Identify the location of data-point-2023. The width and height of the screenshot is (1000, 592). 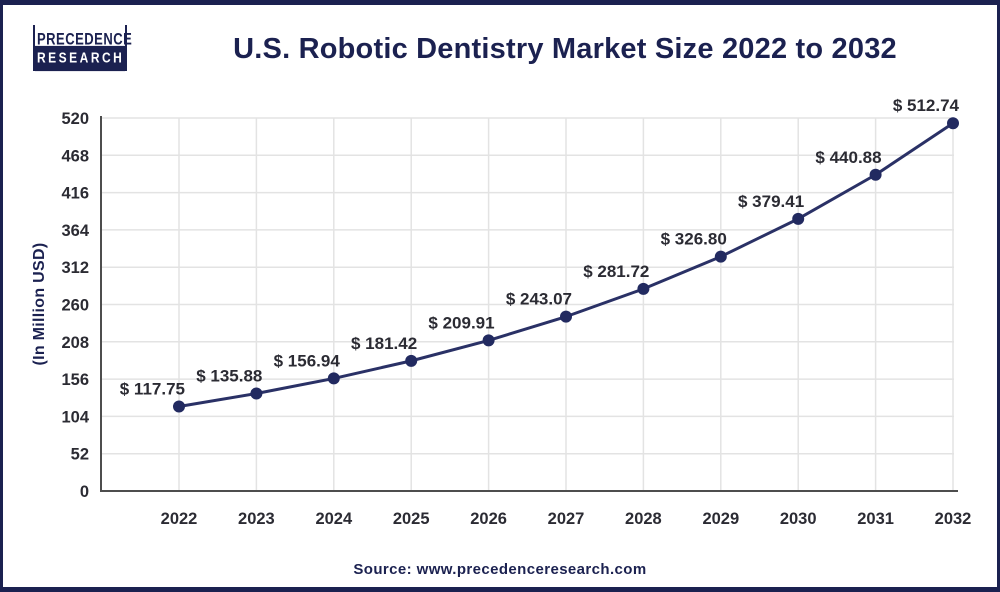
(256, 393).